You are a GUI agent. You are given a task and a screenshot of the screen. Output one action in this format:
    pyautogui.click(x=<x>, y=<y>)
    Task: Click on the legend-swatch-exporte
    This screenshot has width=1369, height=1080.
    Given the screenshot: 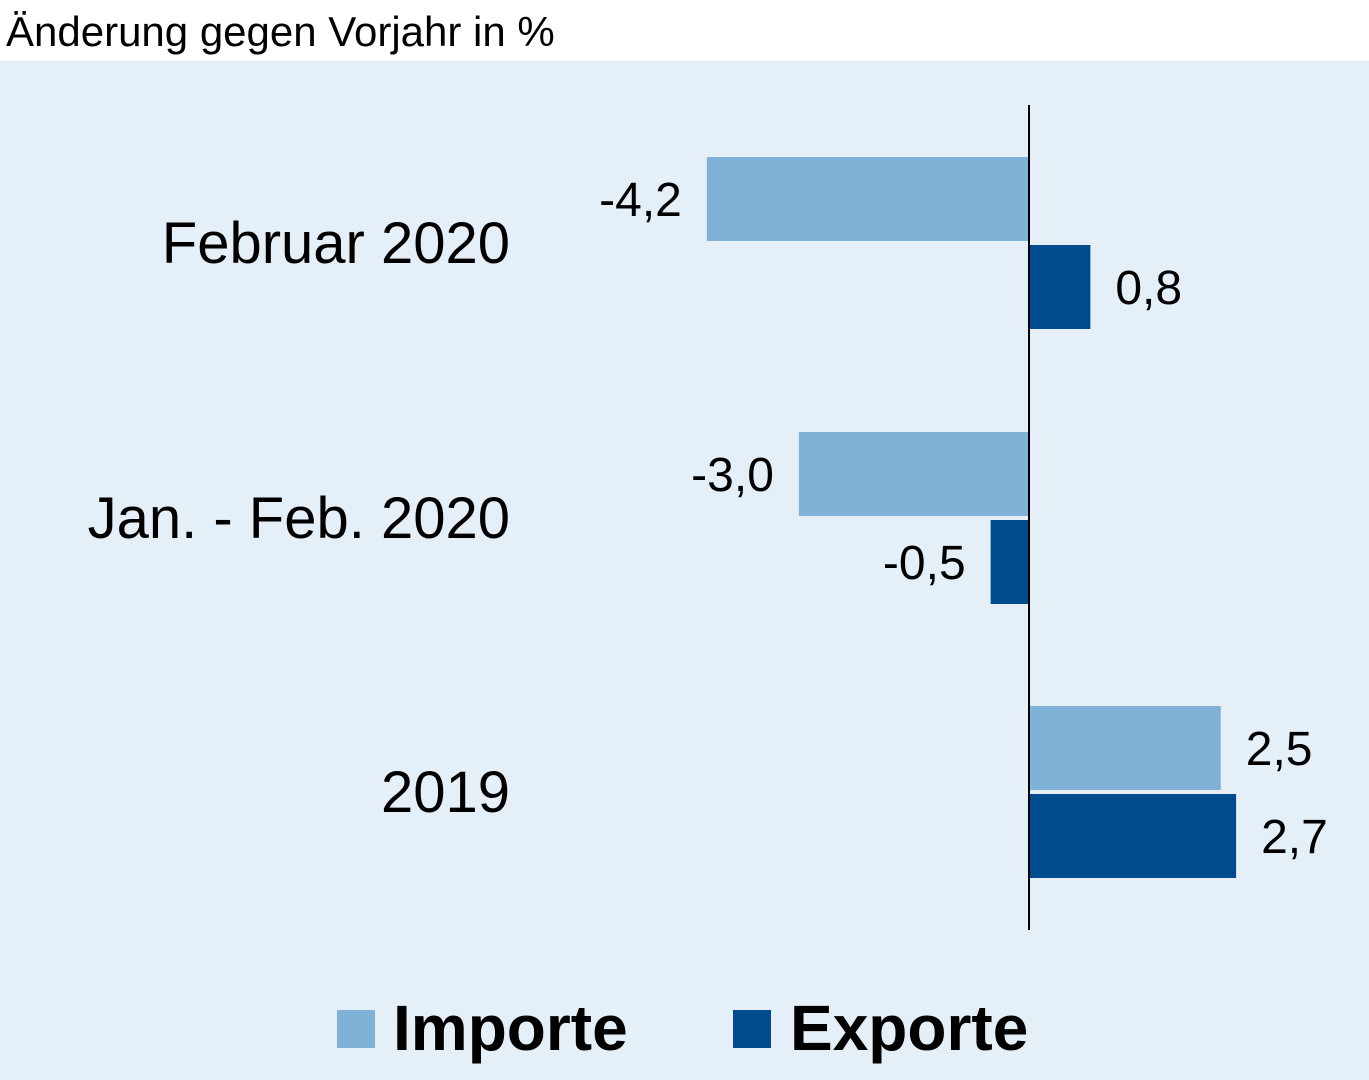 What is the action you would take?
    pyautogui.click(x=752, y=1029)
    